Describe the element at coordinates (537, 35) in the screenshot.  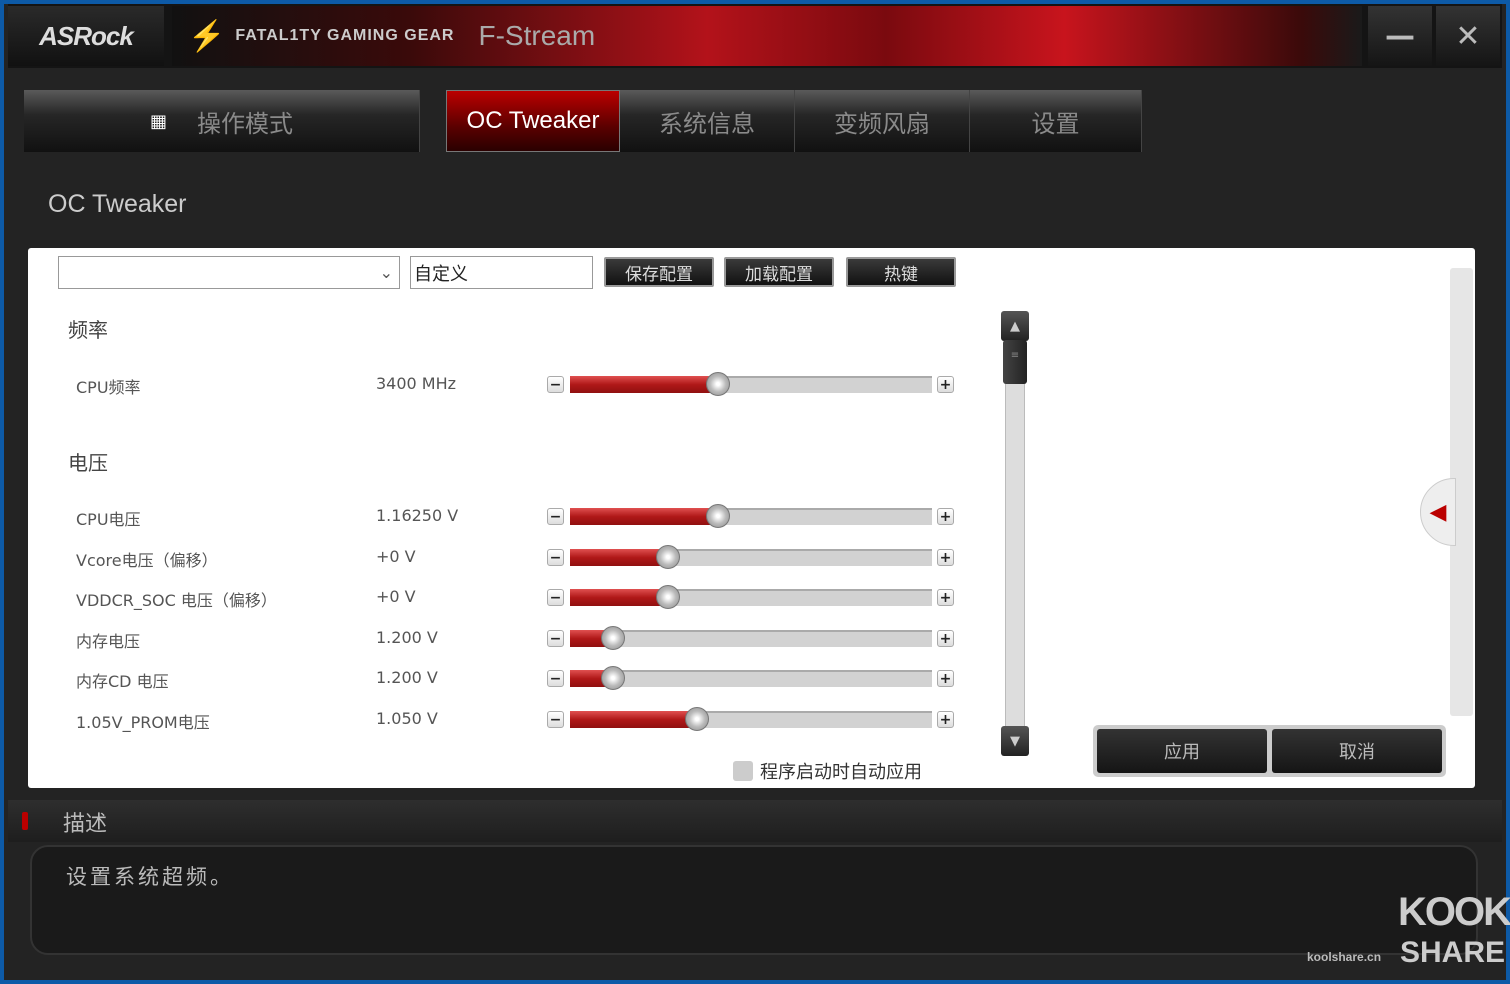
I see `app-name: F-Stream` at that location.